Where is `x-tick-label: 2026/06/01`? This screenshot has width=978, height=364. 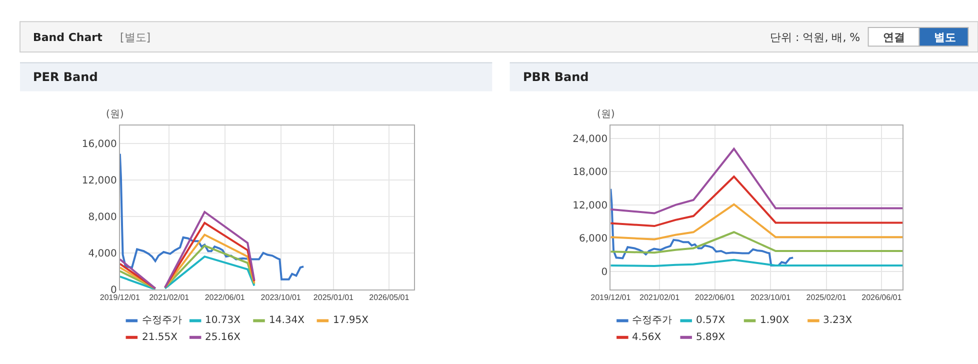
x-tick-label: 2026/06/01 is located at coordinates (882, 297).